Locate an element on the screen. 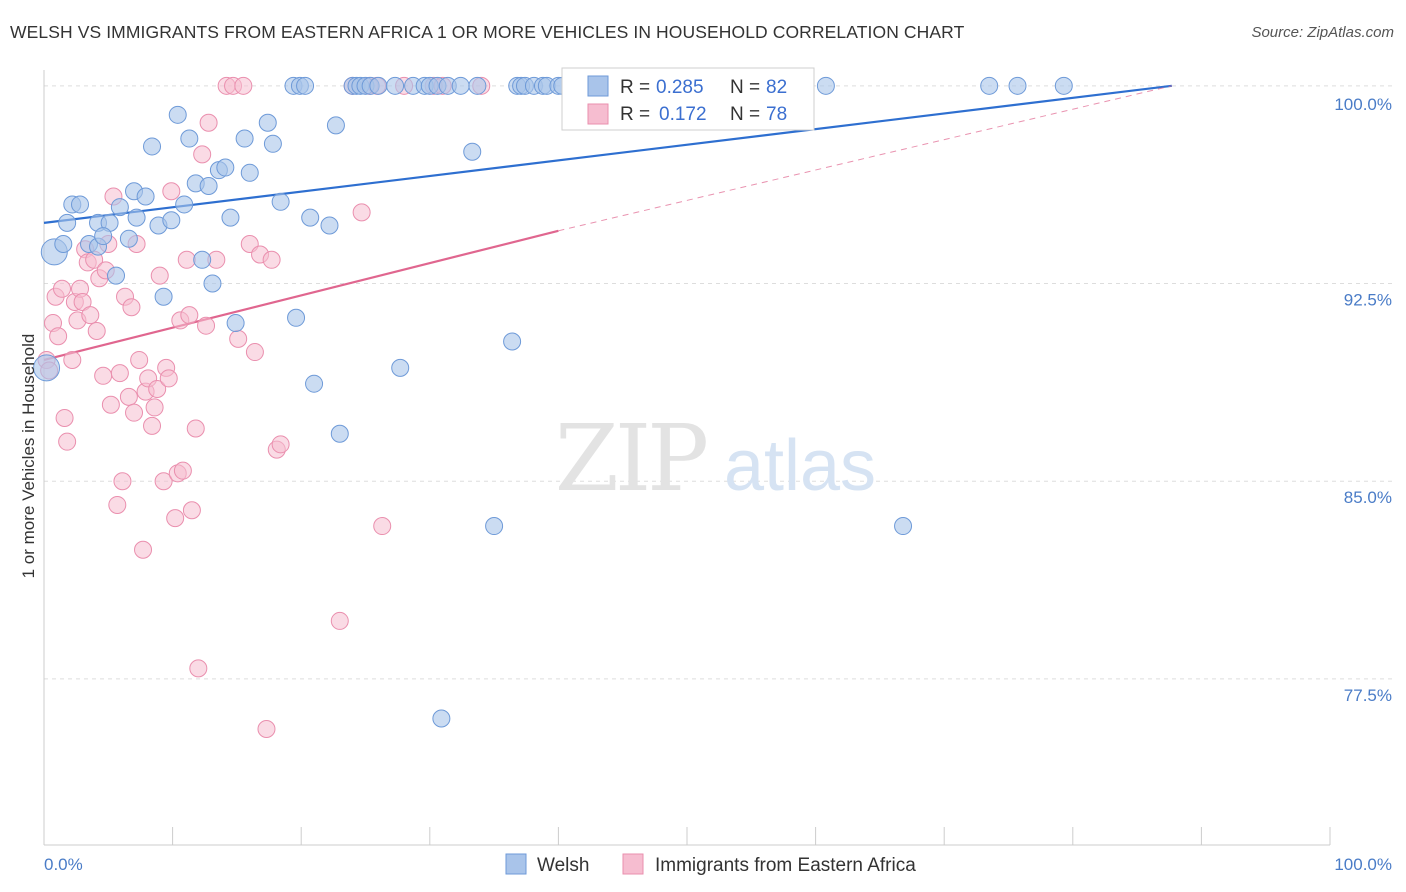  welsh-n-label: N = is located at coordinates (745, 87).